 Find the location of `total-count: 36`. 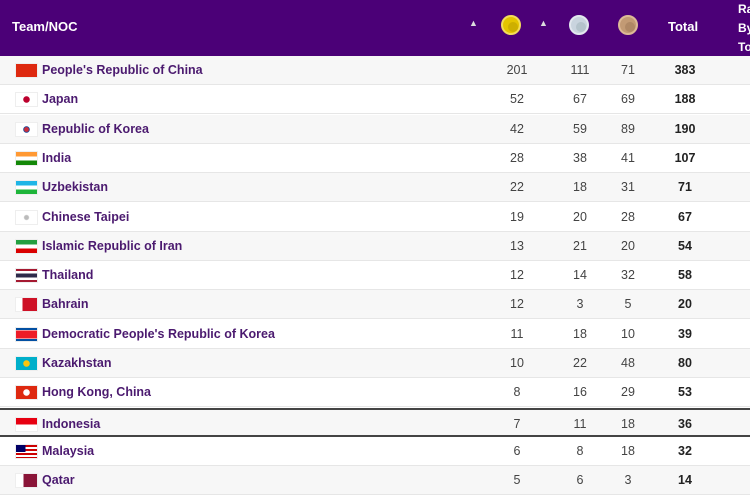

total-count: 36 is located at coordinates (685, 423).